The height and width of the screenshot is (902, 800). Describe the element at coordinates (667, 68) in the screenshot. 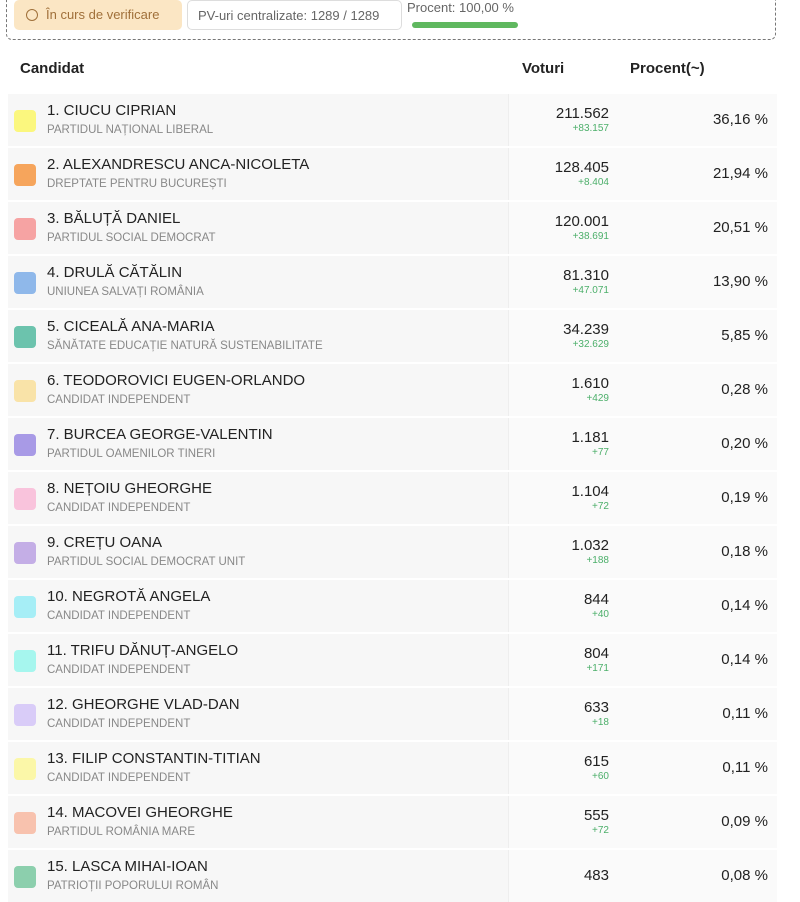

I see `column-header: Procent(~)` at that location.